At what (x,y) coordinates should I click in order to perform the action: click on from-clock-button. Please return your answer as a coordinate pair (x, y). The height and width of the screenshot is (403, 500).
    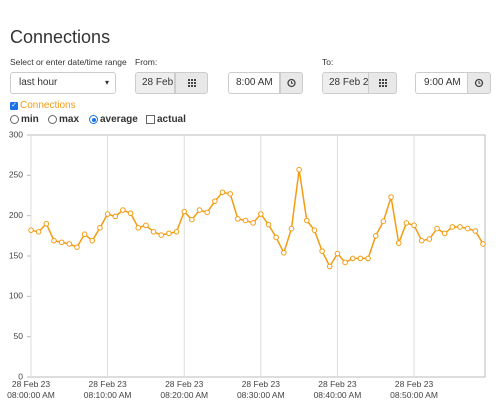
    Looking at the image, I should click on (291, 83).